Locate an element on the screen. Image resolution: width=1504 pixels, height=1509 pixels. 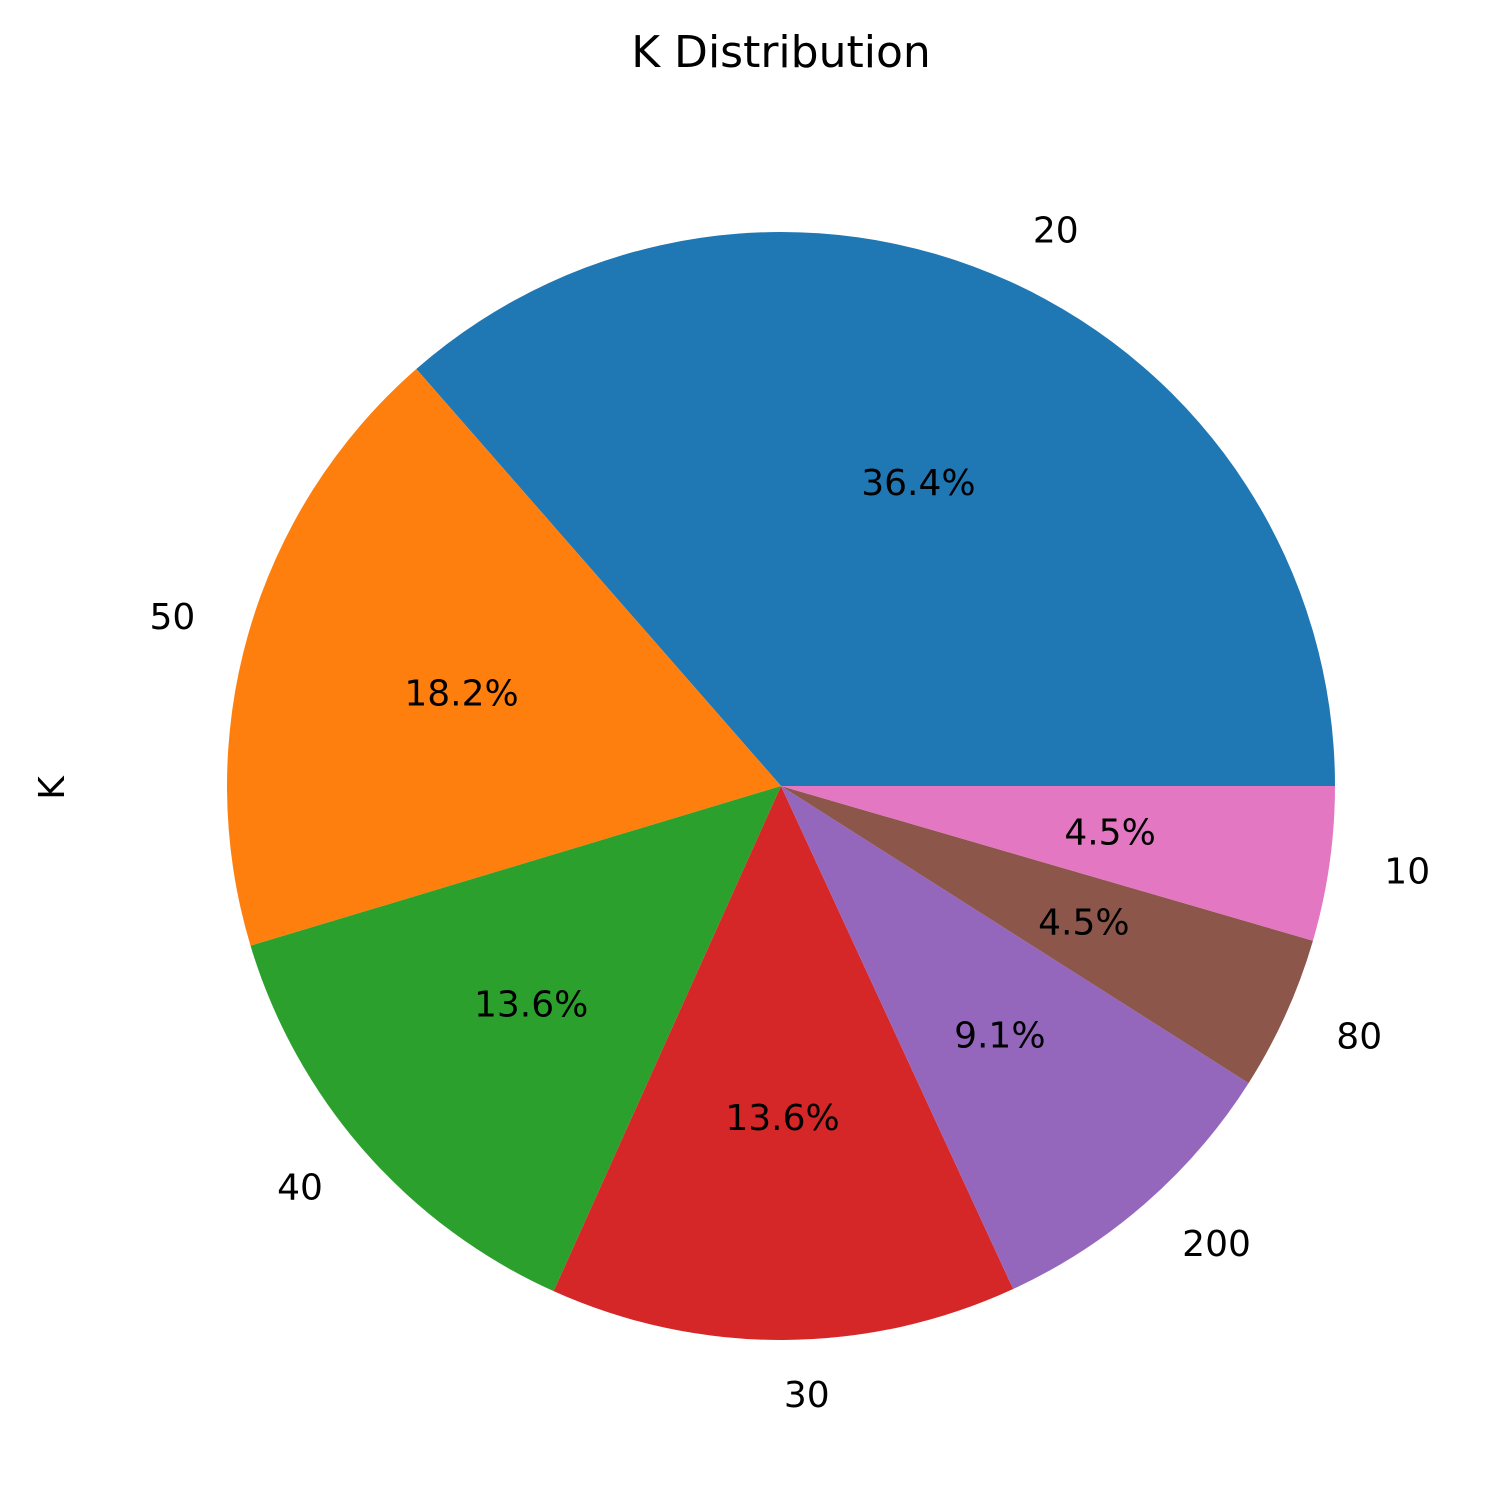
slice-label-80: 80 is located at coordinates (1359, 1037).